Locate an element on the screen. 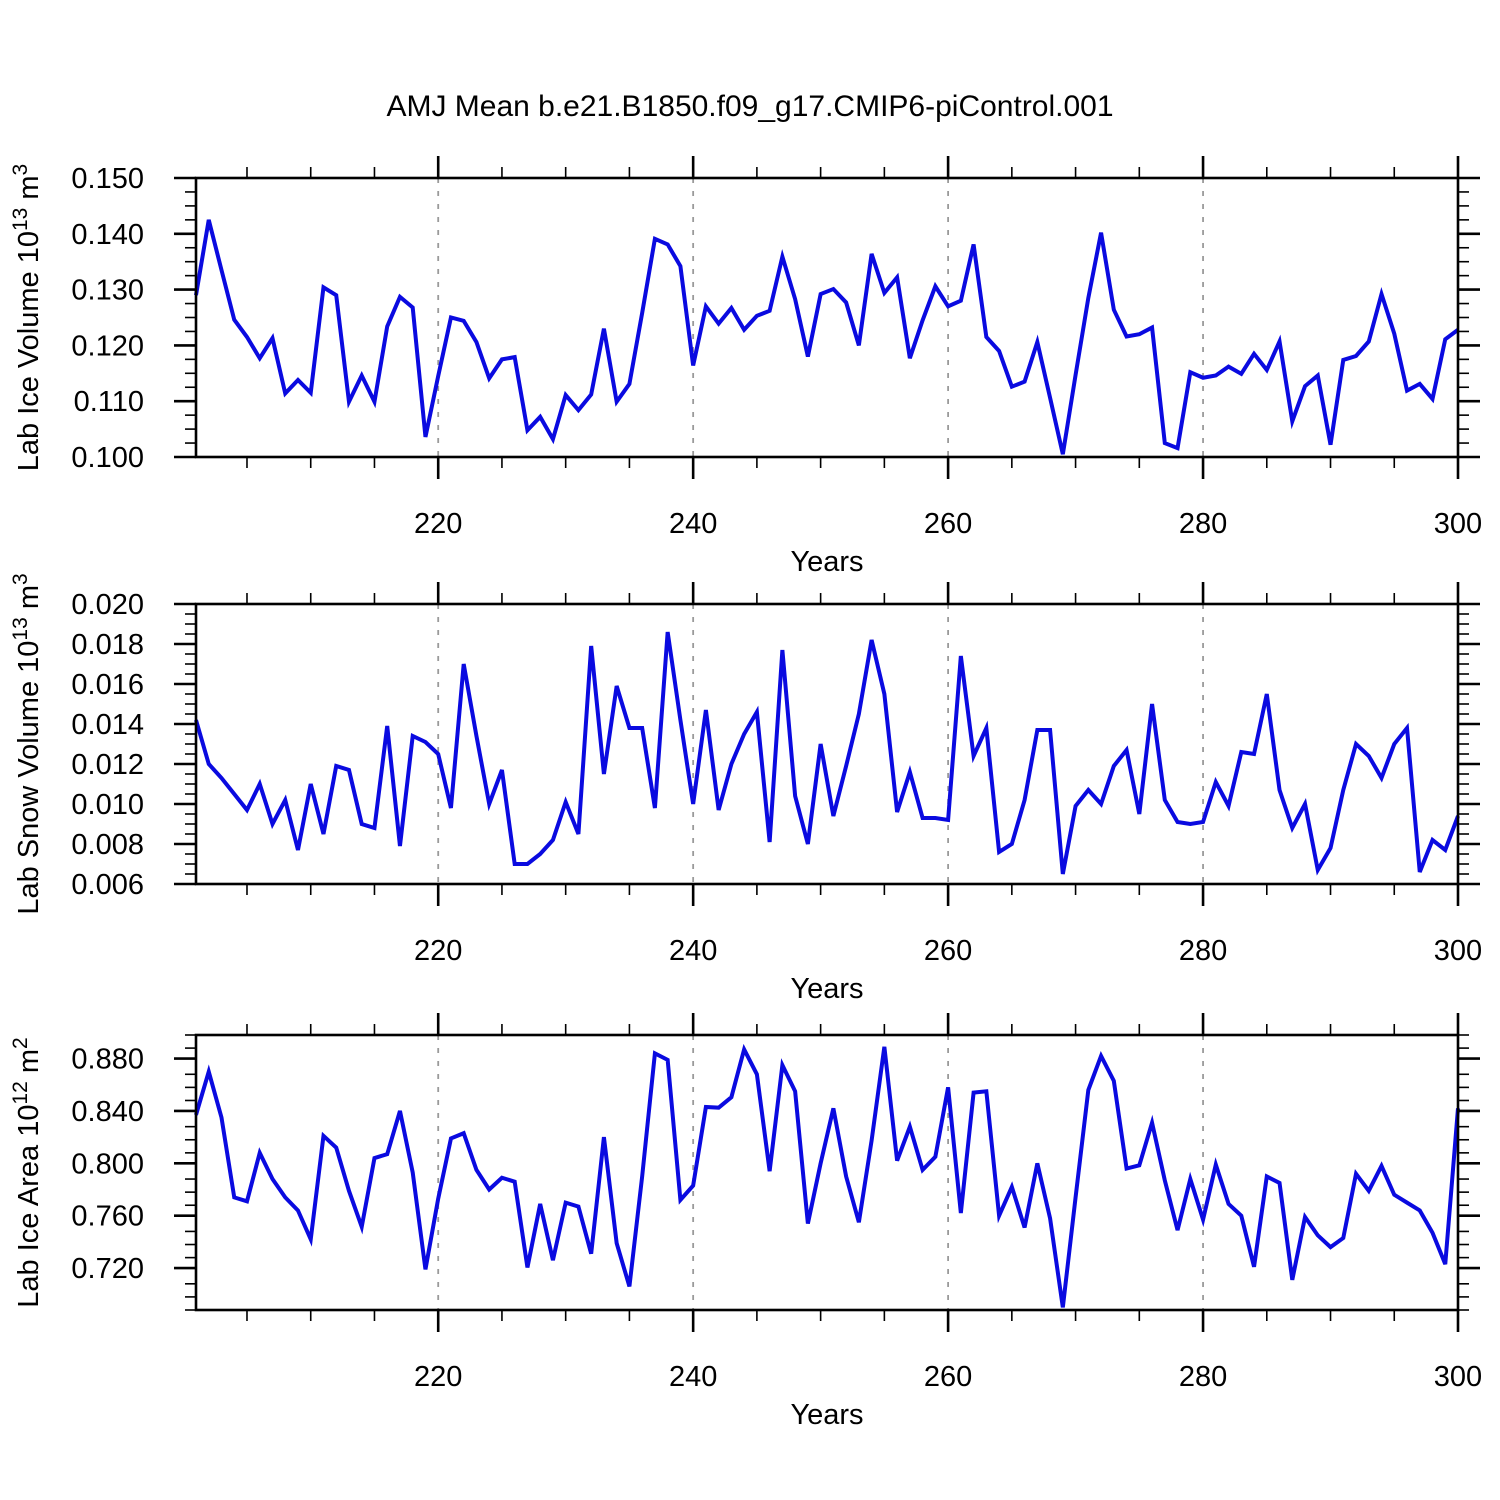 The image size is (1500, 1500). y-tick-label: 0.880 is located at coordinates (107, 1060).